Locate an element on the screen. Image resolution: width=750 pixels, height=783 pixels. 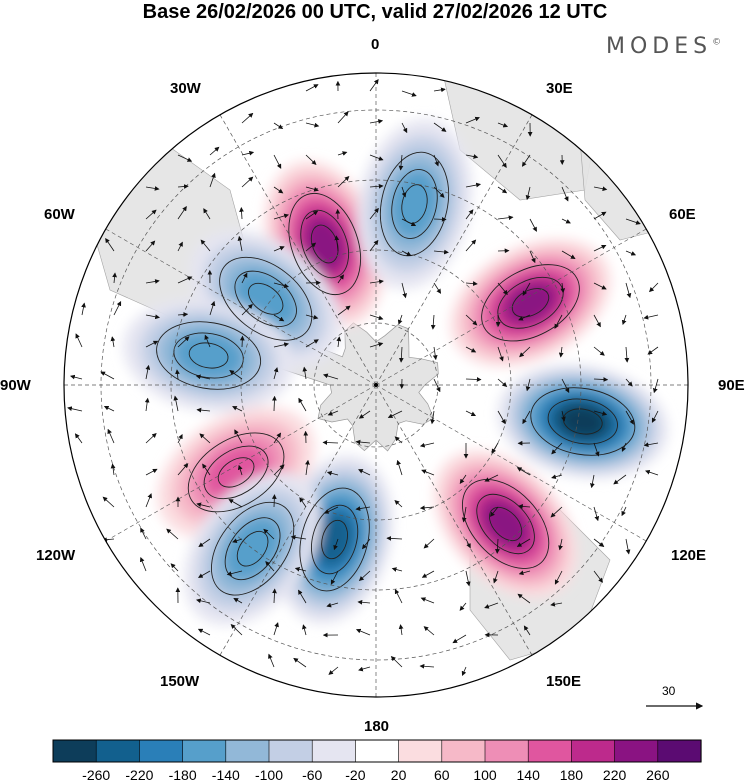
colorbar-tick-label: -20 is located at coordinates (355, 775).